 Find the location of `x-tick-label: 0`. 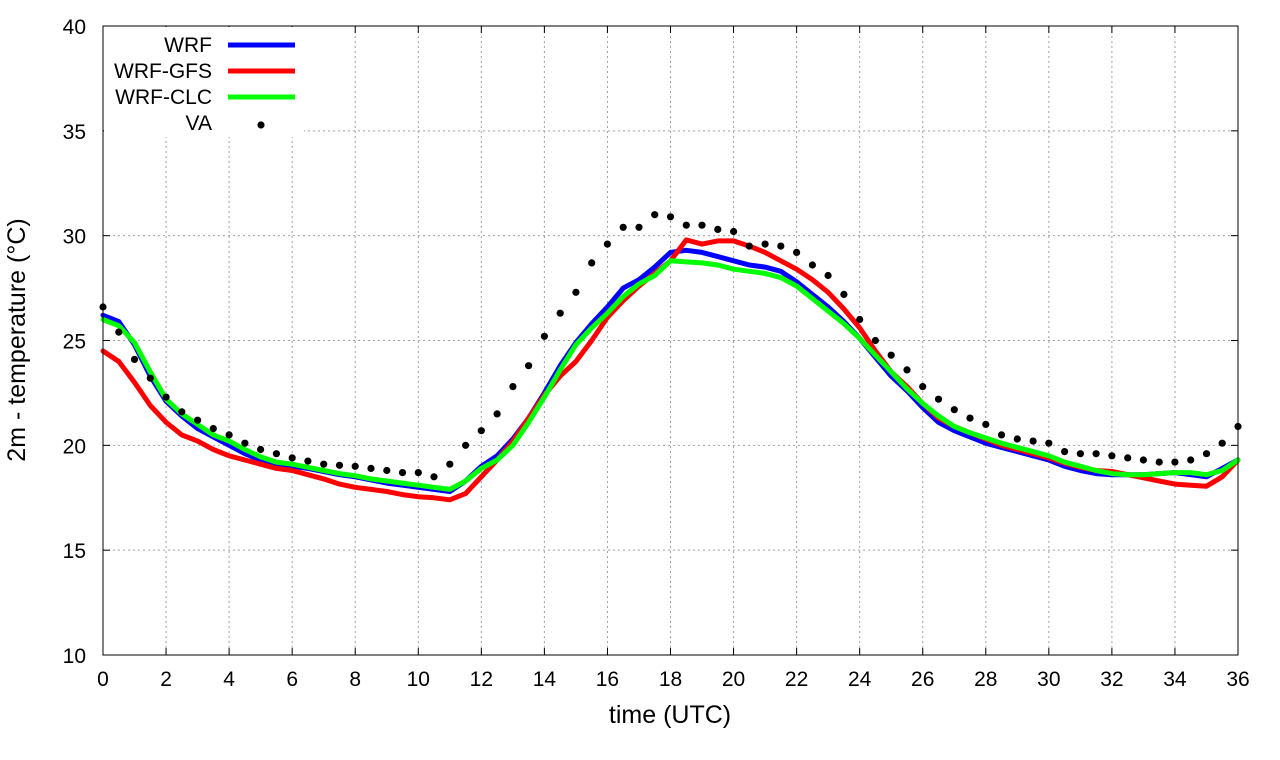

x-tick-label: 0 is located at coordinates (103, 679).